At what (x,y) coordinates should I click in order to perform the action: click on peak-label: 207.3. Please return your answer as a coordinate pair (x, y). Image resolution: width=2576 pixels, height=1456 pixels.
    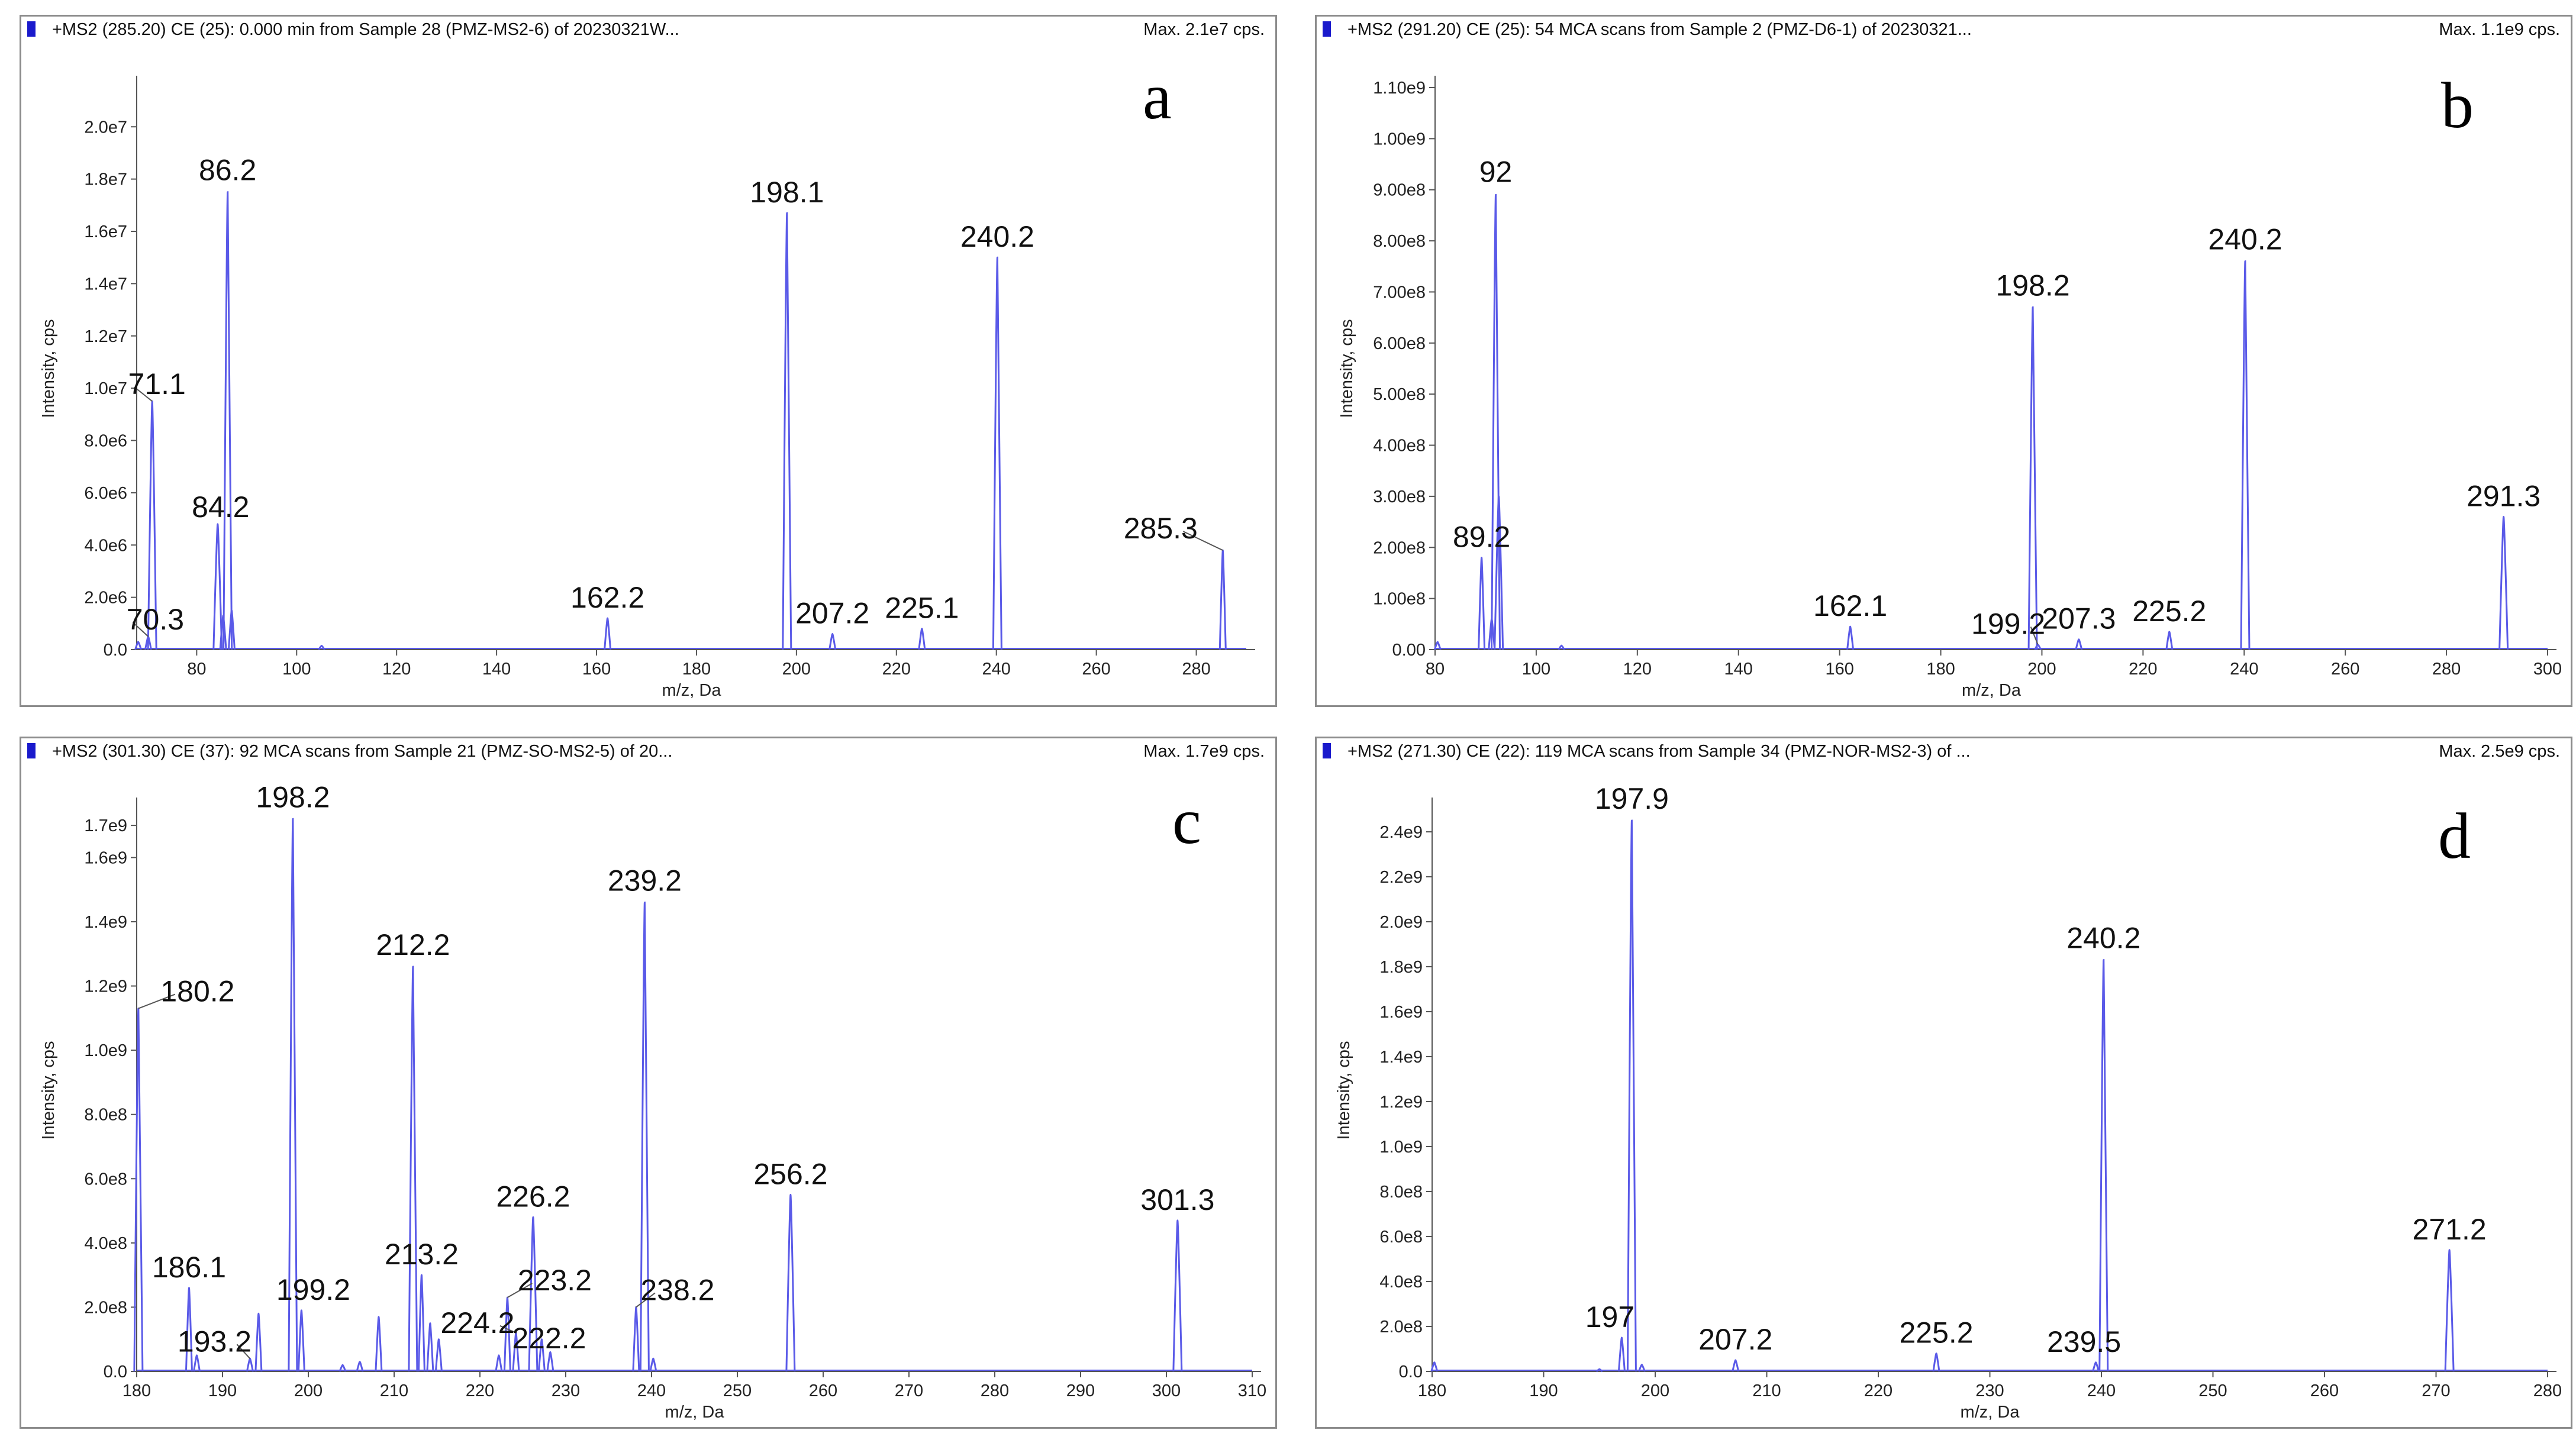
    Looking at the image, I should click on (2079, 618).